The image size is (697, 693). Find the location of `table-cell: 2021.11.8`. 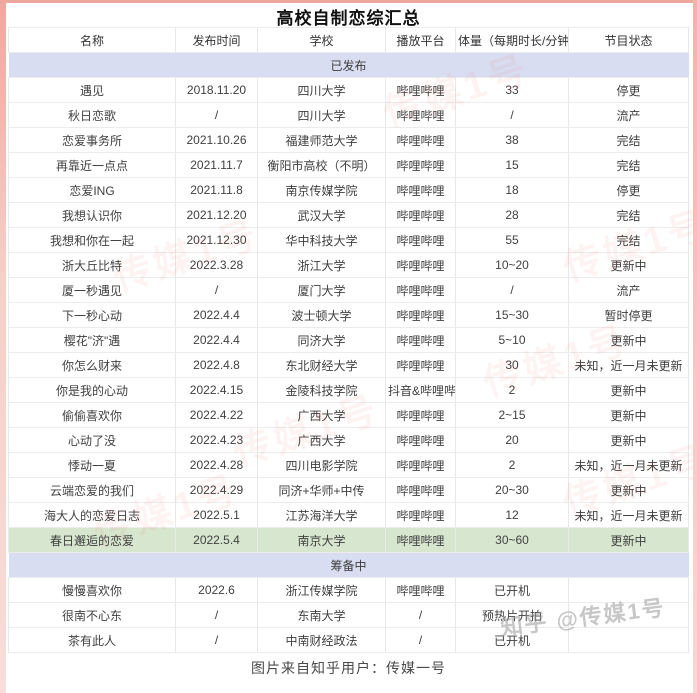

table-cell: 2021.11.8 is located at coordinates (216, 190).